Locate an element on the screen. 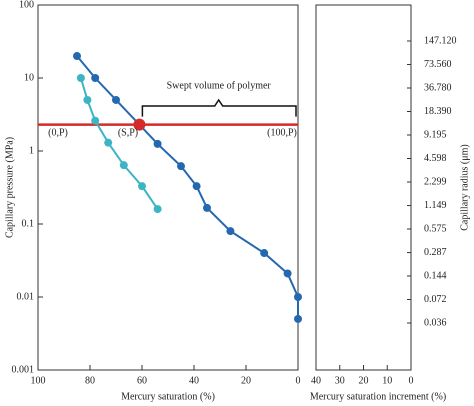  annotation: Swept volume of polymer is located at coordinates (219, 85).